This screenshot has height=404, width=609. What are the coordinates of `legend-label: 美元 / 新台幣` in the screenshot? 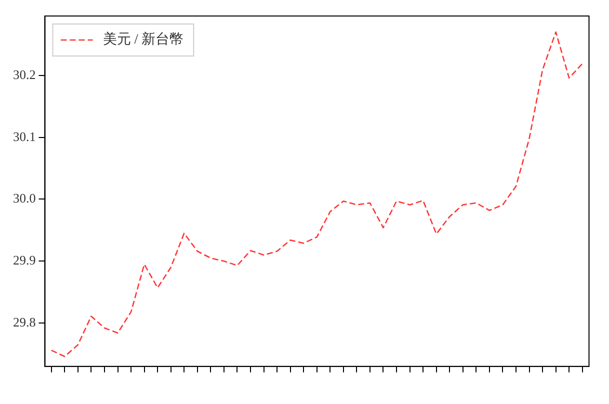 It's located at (143, 40).